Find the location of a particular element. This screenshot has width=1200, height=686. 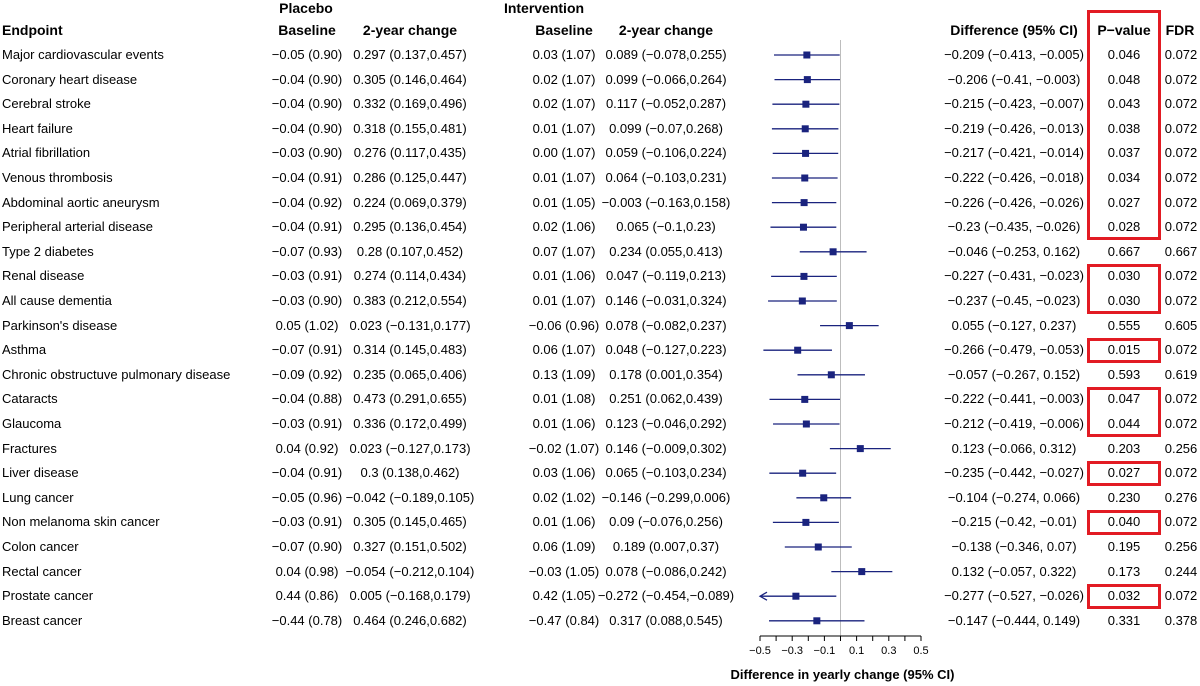

fdr-cell: 0.244 is located at coordinates (1181, 571).